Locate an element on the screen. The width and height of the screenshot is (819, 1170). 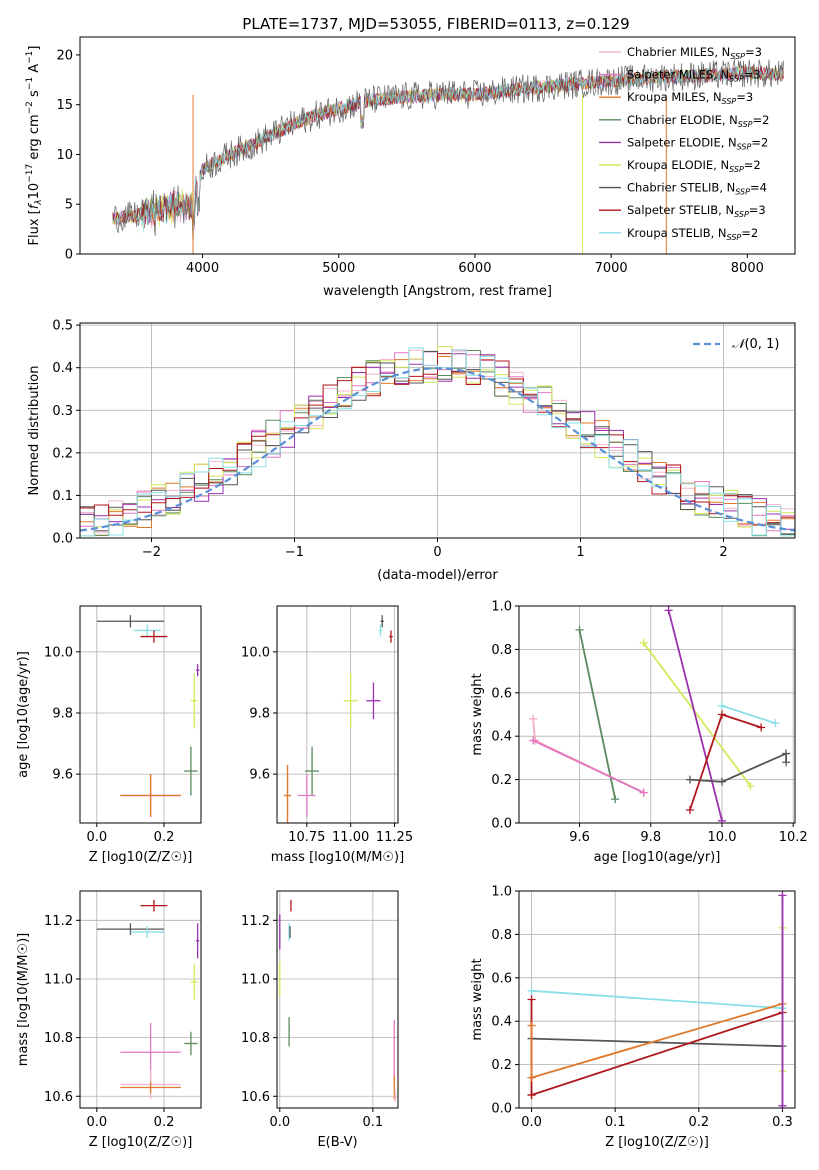
age_vs_Z-axes: 0.0 0.2 9.6 9.8 10.0 is located at coordinates (122, 725).